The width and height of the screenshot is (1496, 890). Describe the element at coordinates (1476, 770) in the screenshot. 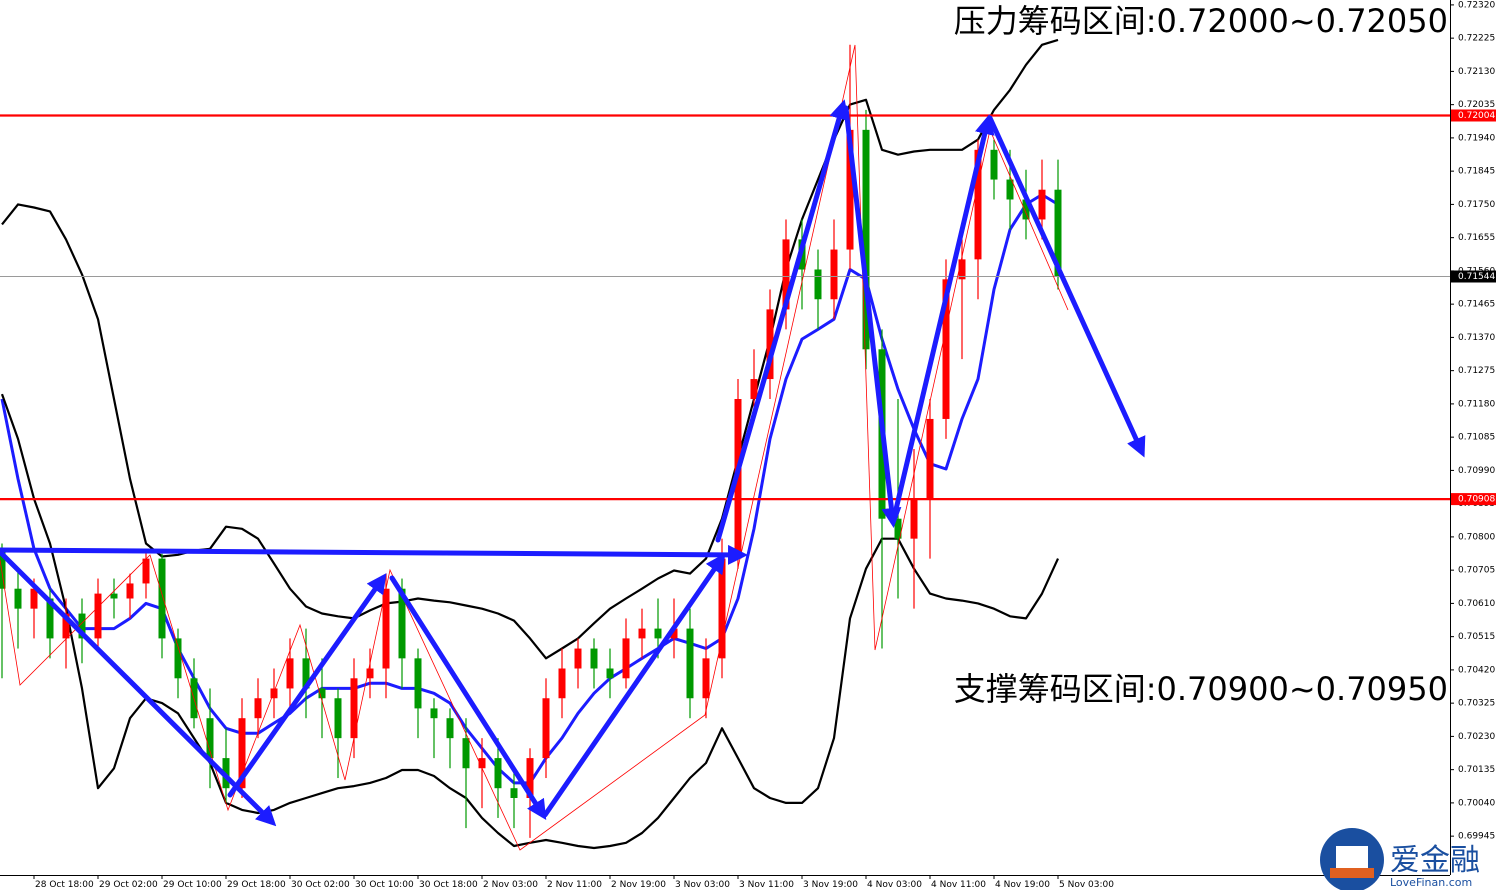

I see `y-tick-label: 0.70135` at that location.